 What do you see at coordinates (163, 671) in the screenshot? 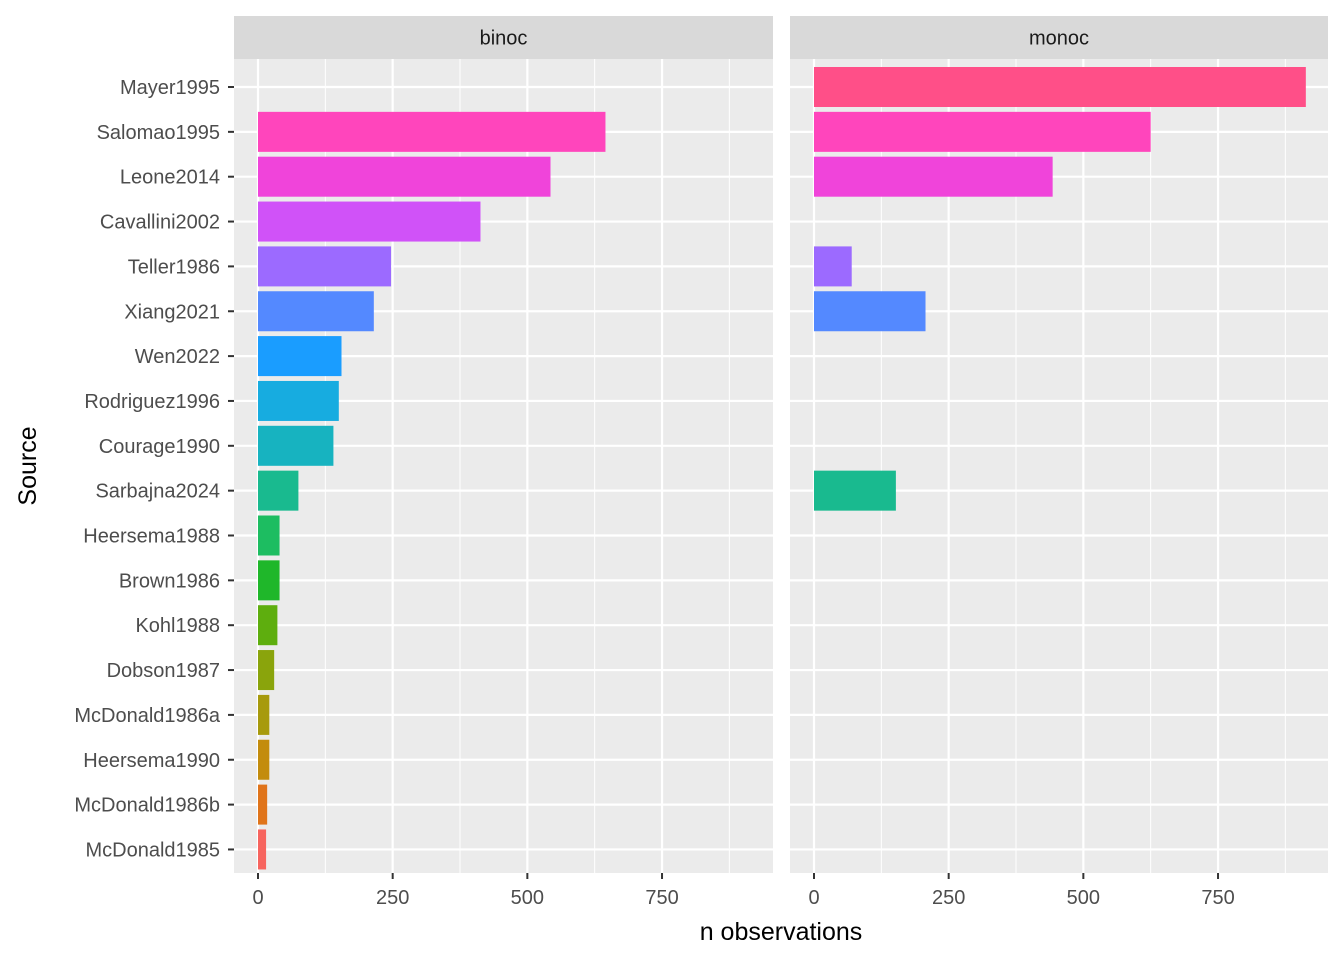
I see `y-tick-label: Dobson1987` at bounding box center [163, 671].